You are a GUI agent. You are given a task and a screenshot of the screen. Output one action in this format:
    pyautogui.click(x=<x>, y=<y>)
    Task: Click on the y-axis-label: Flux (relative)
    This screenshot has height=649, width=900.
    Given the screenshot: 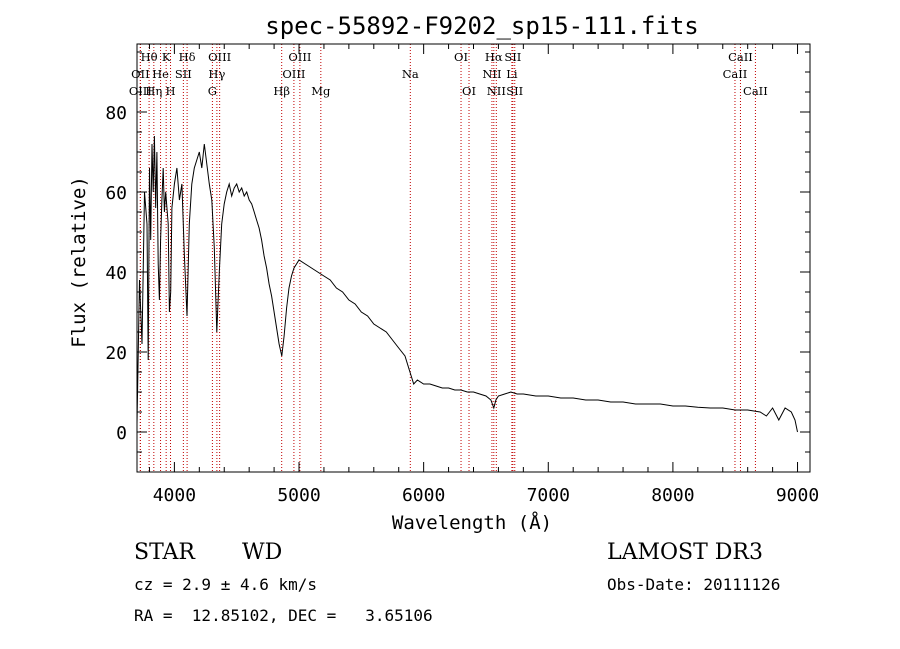 What is the action you would take?
    pyautogui.click(x=79, y=262)
    